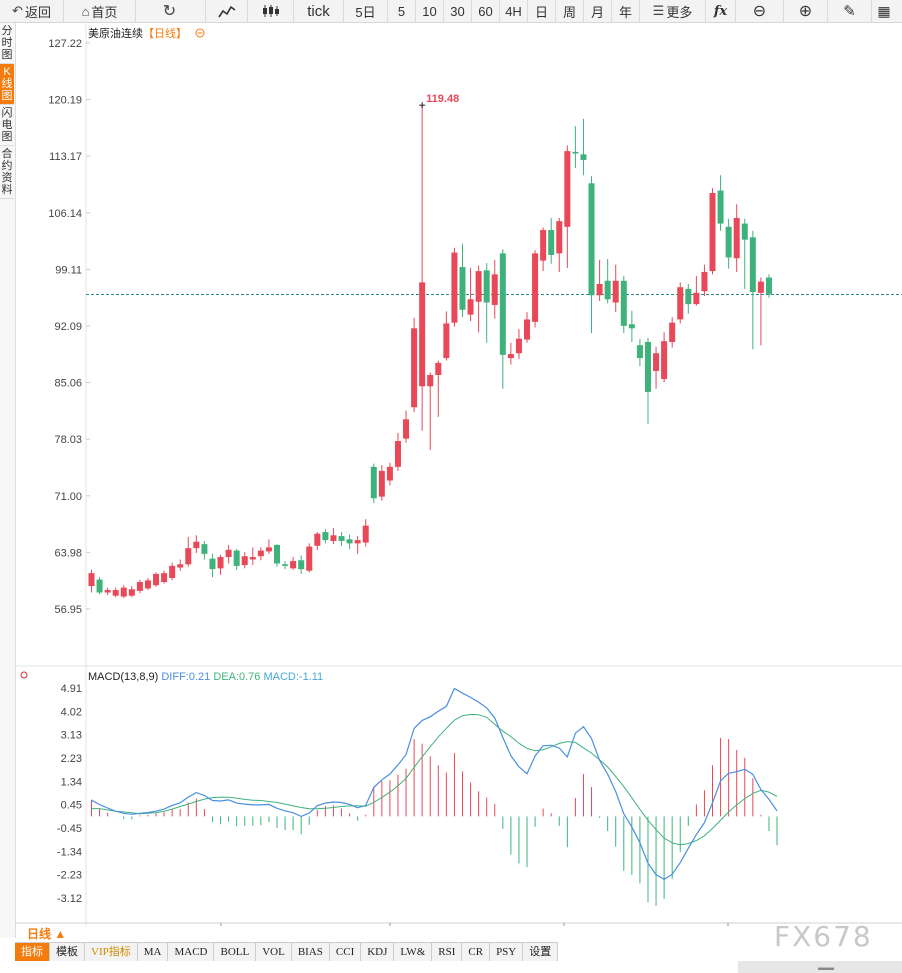  I want to click on indicator-tab-10: LW&, so click(413, 952).